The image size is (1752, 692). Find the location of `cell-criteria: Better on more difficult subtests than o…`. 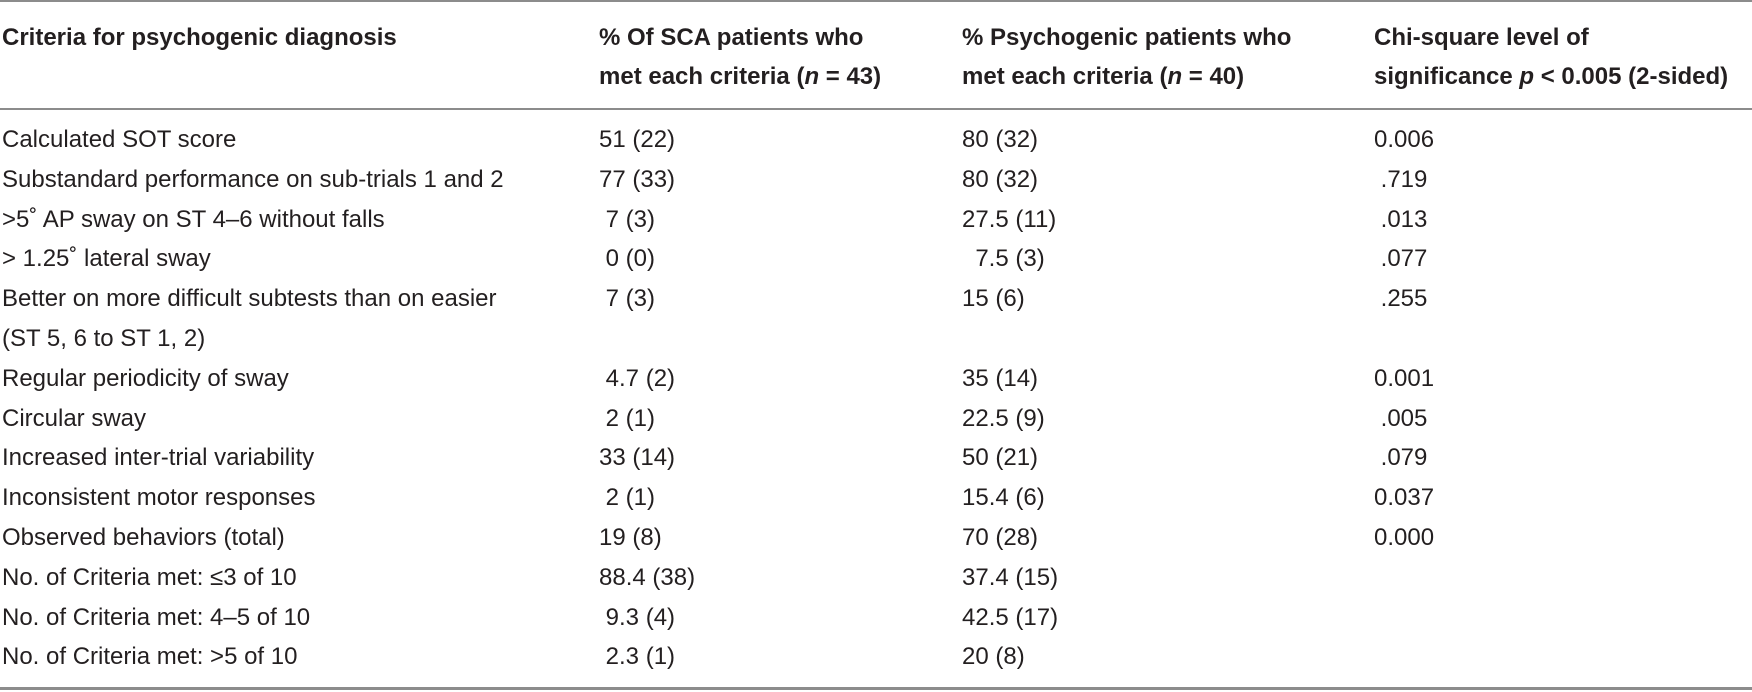

cell-criteria: Better on more difficult subtests than o… is located at coordinates (292, 319).